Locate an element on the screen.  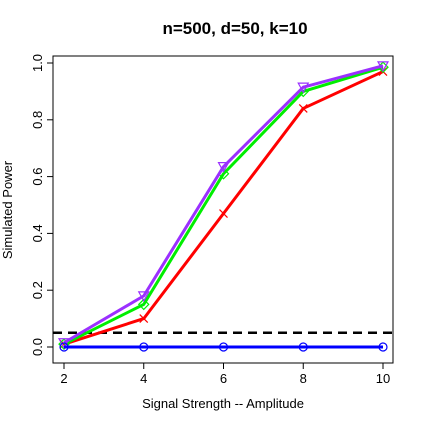
y-tick-label-5: 1.0 is located at coordinates (37, 63).